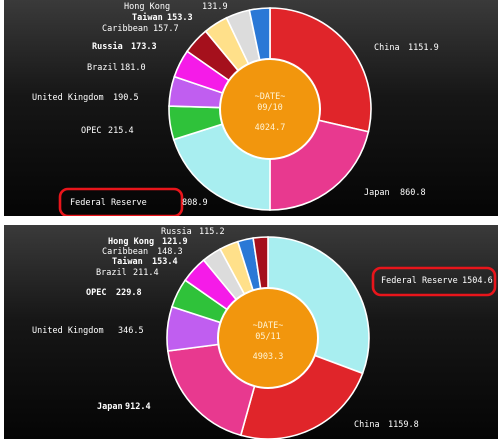 The width and height of the screenshot is (502, 442). What do you see at coordinates (212, 232) in the screenshot?
I see `slice-value-russia: 115.2` at bounding box center [212, 232].